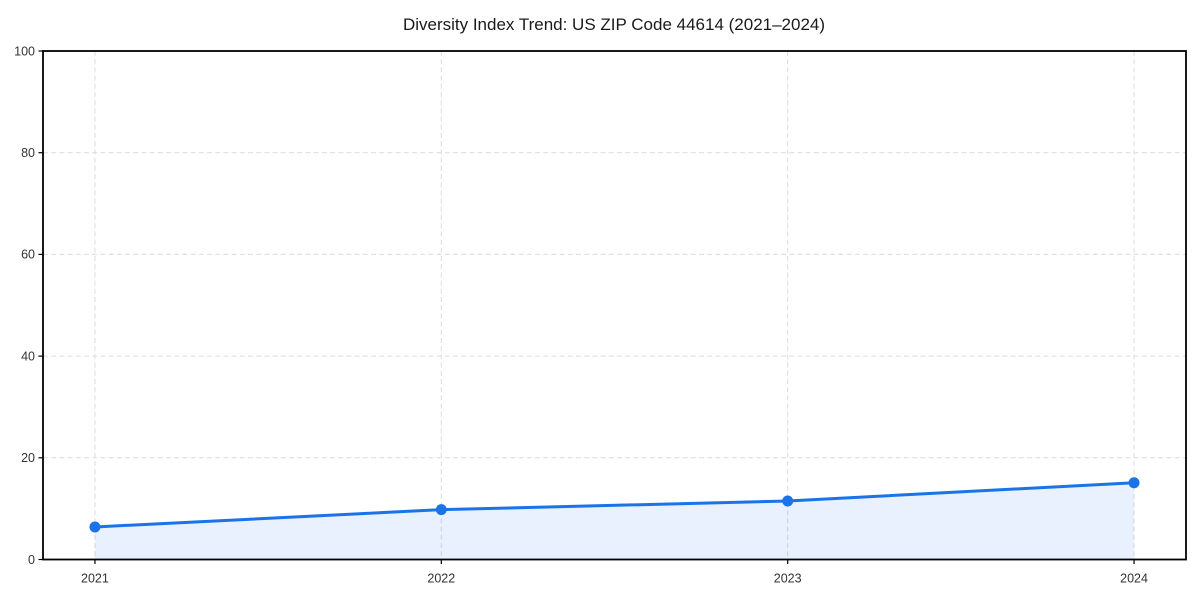 This screenshot has width=1200, height=600. Describe the element at coordinates (441, 579) in the screenshot. I see `x-tick-label: 2022` at that location.